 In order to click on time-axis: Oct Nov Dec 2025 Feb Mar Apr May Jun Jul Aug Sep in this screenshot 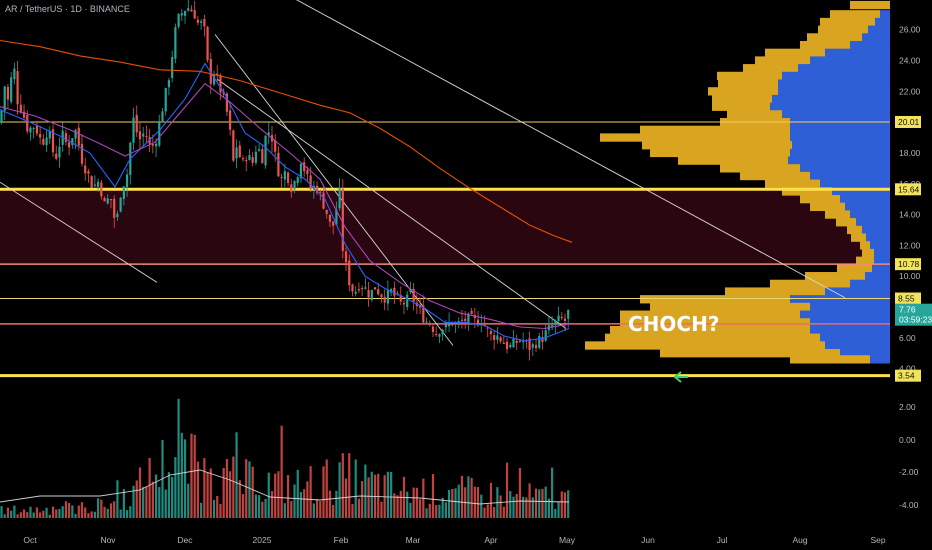, I will do `click(454, 540)`.